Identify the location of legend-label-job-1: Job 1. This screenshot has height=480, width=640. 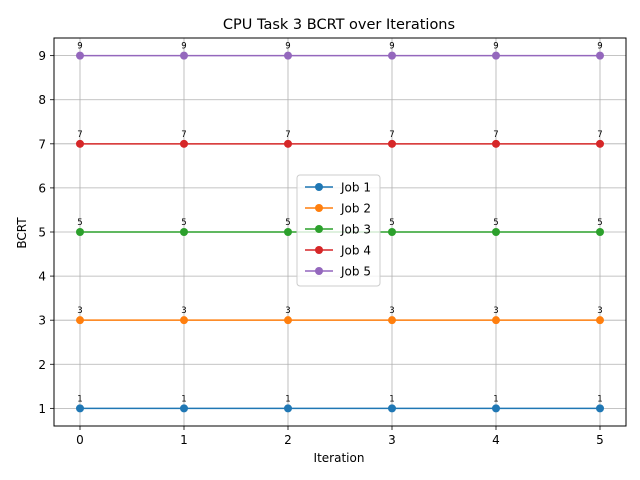
(355, 188).